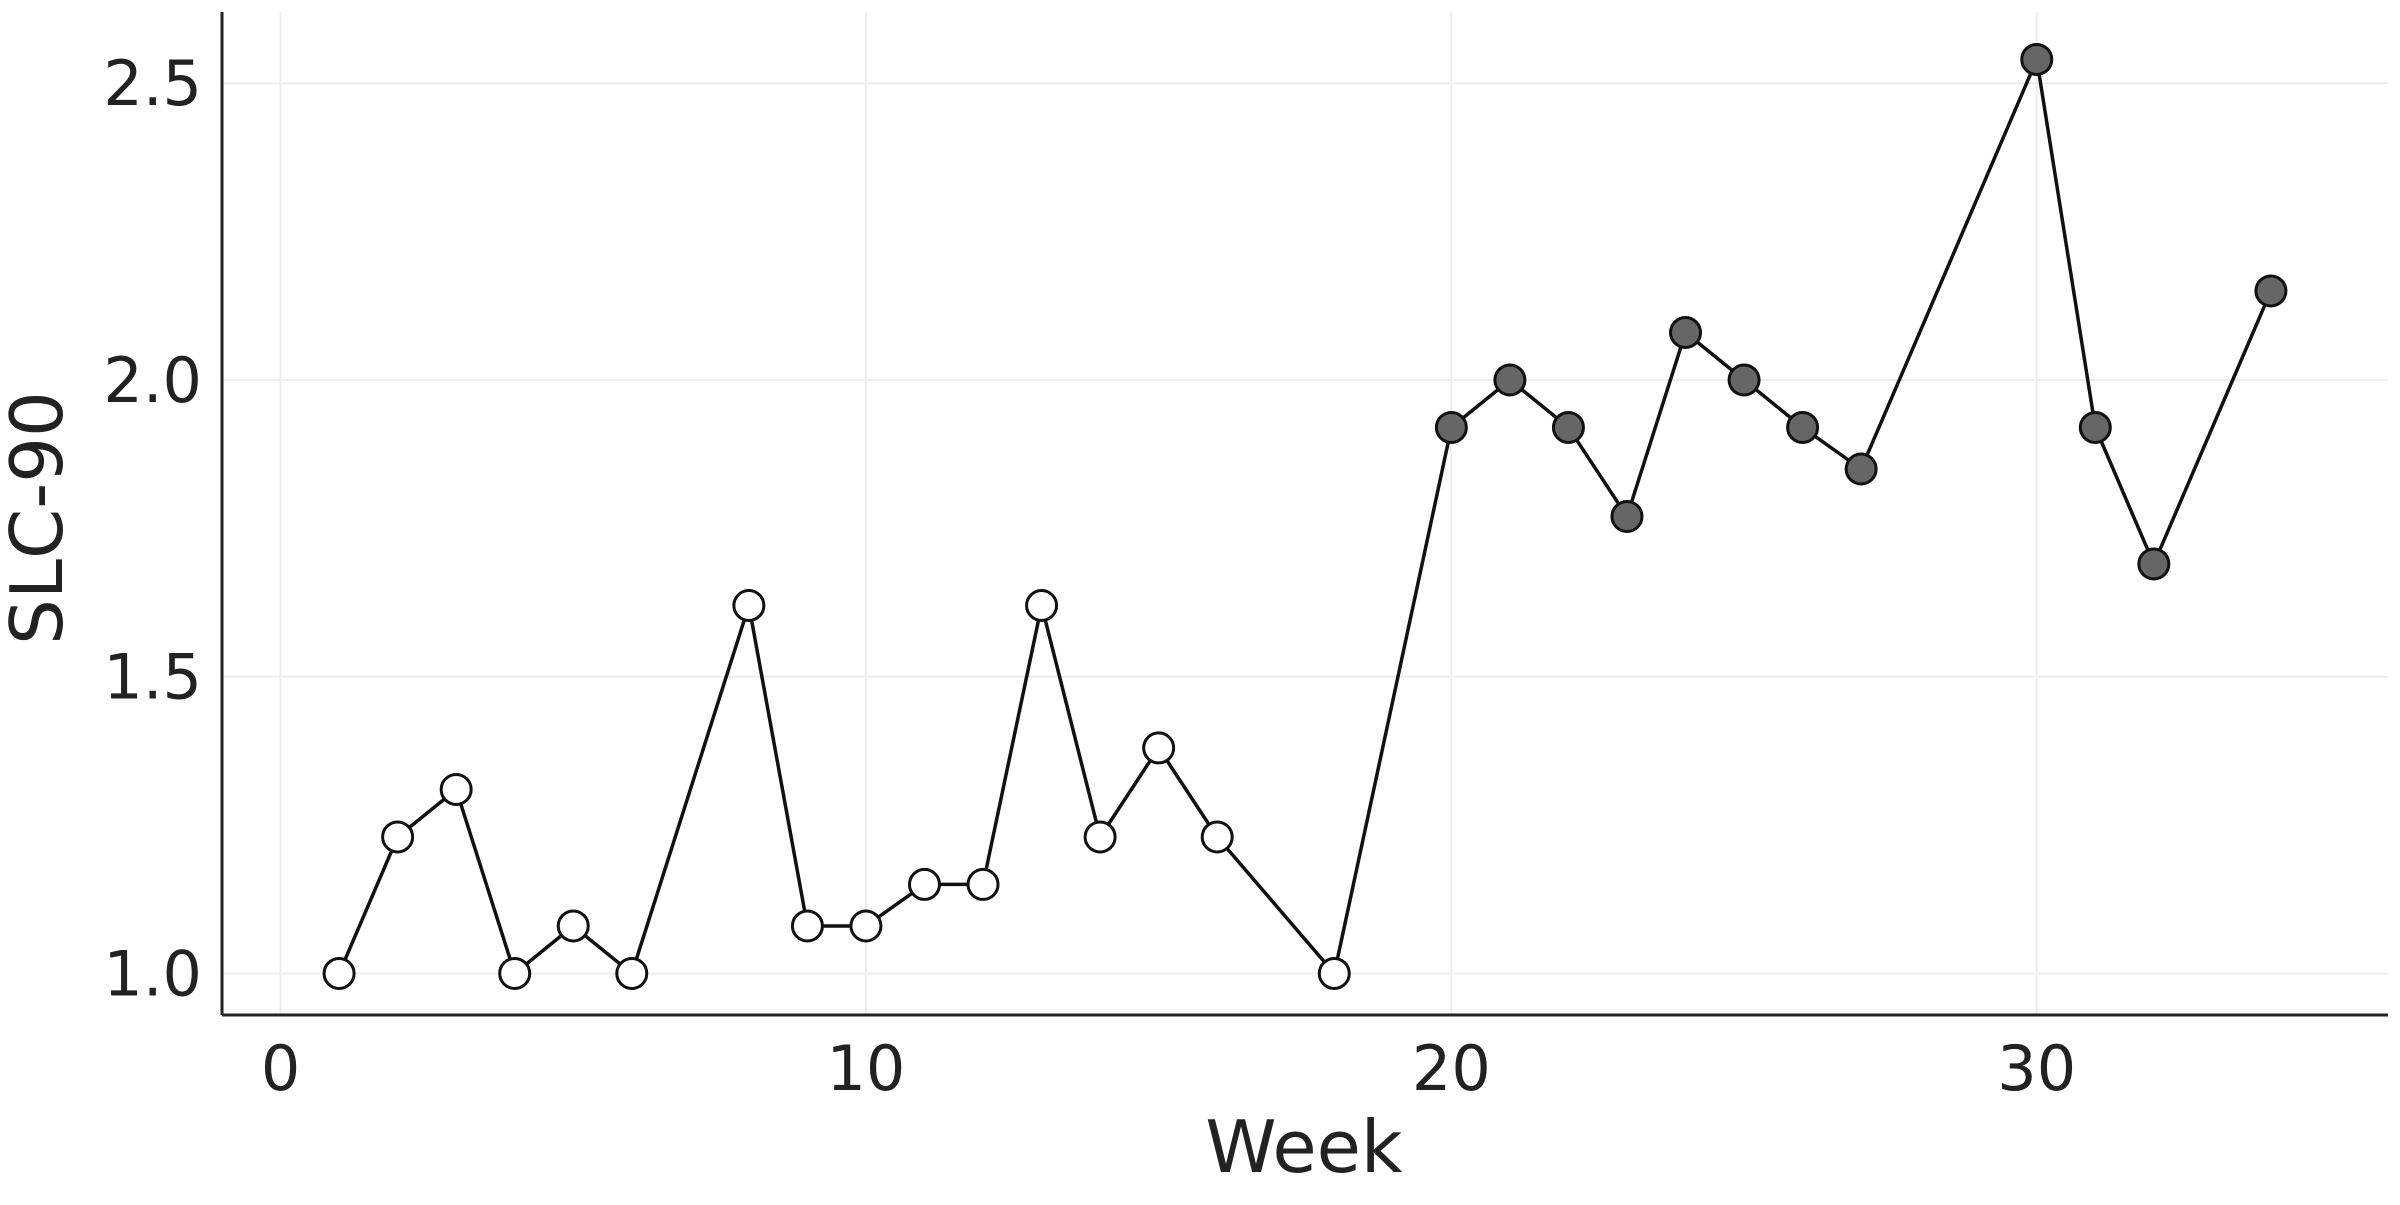 The height and width of the screenshot is (1205, 2400). I want to click on y-tick-label-3: 2.5, so click(152, 83).